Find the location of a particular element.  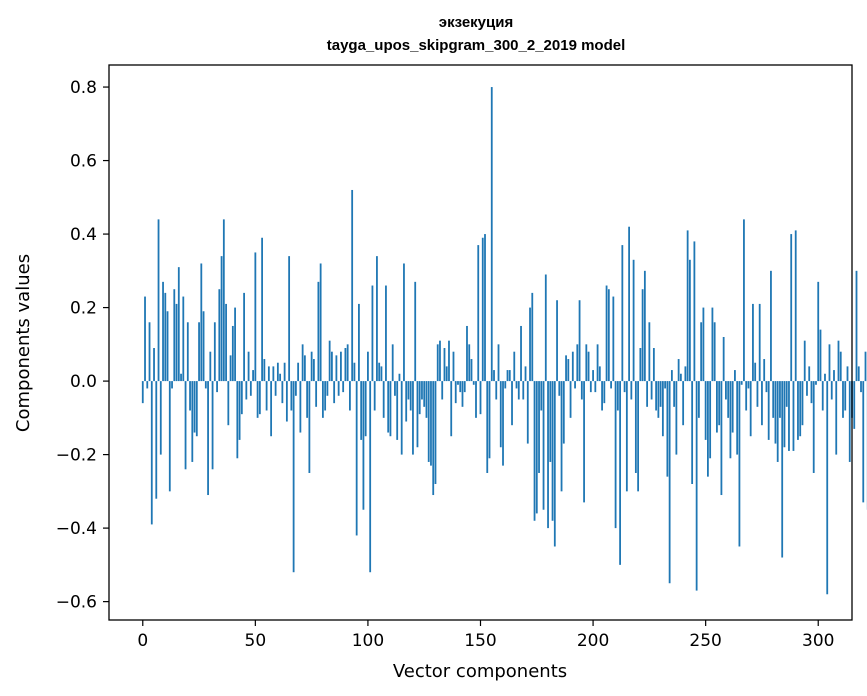

chart-subtitle: tayga_upos_skipgram_300_2_2019 model is located at coordinates (476, 45).